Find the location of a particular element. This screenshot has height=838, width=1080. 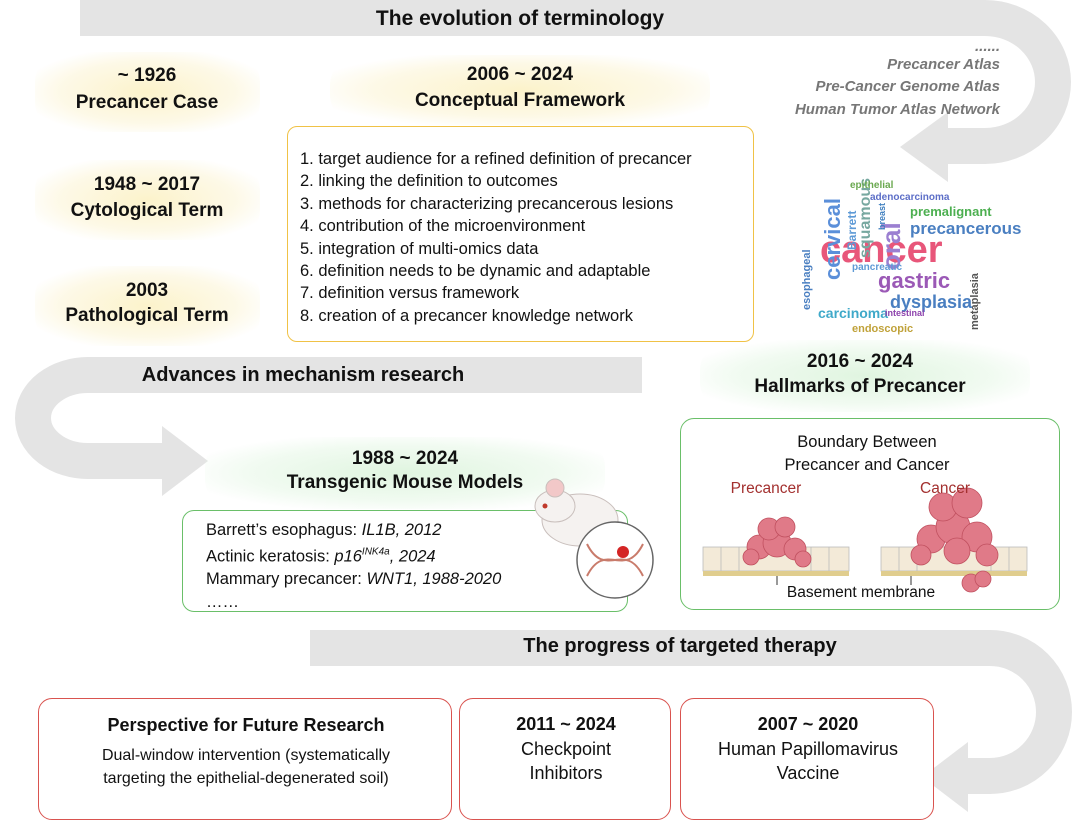

word: metaplasia is located at coordinates (975, 301).